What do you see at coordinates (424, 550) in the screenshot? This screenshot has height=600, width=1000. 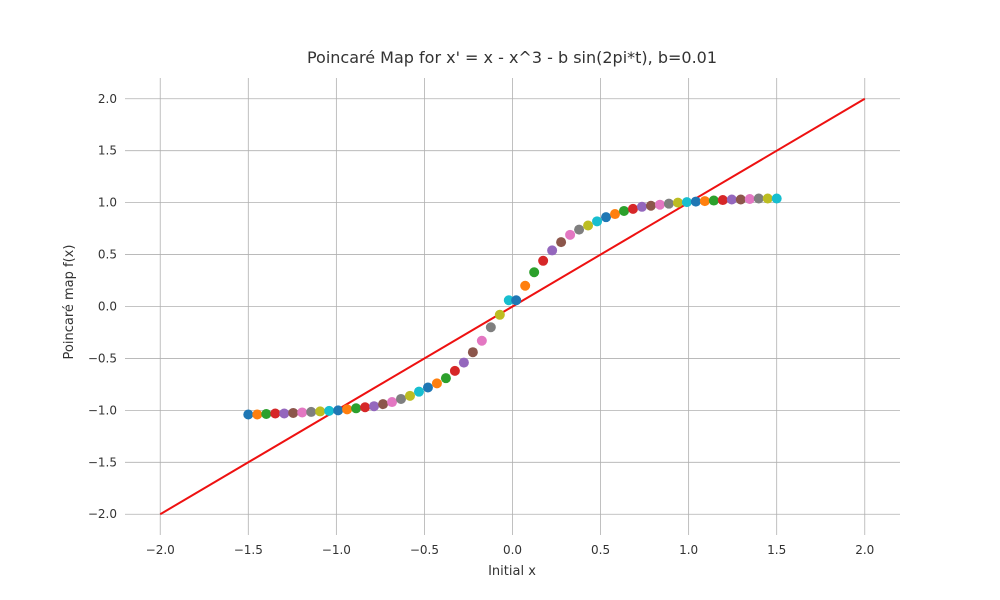 I see `x-tick-label: −0.5` at bounding box center [424, 550].